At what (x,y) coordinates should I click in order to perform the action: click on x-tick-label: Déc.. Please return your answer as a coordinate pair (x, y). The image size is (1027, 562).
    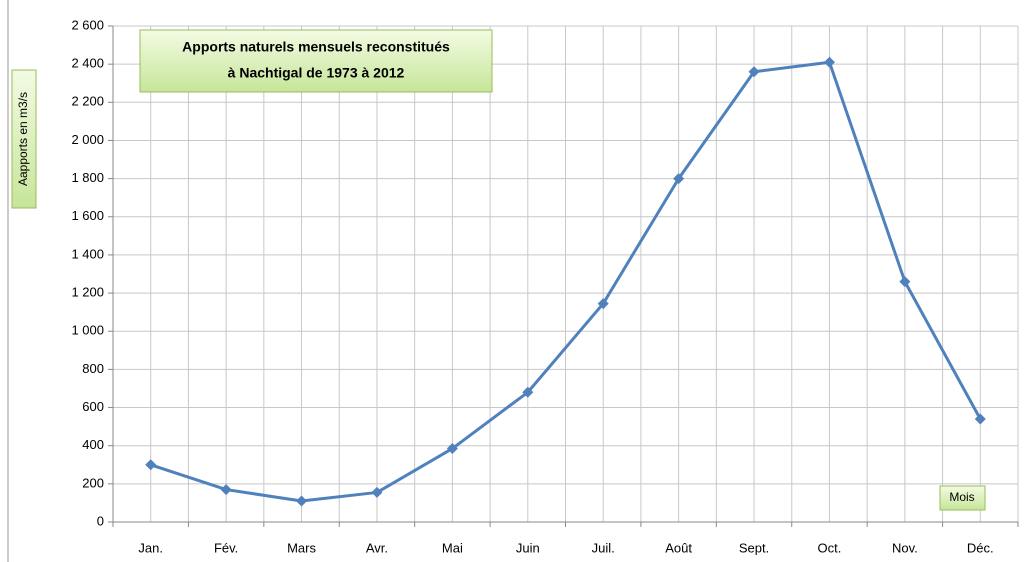
    Looking at the image, I should click on (980, 547).